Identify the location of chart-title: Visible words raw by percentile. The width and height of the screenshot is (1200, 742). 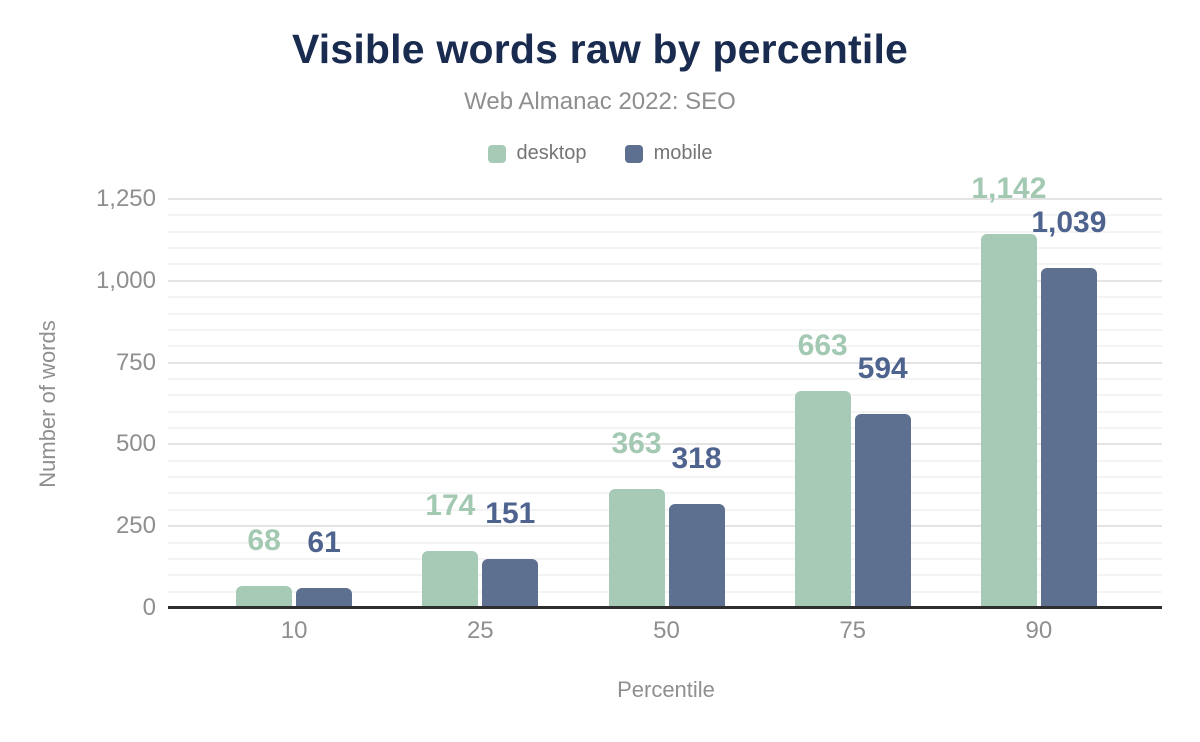
(600, 49).